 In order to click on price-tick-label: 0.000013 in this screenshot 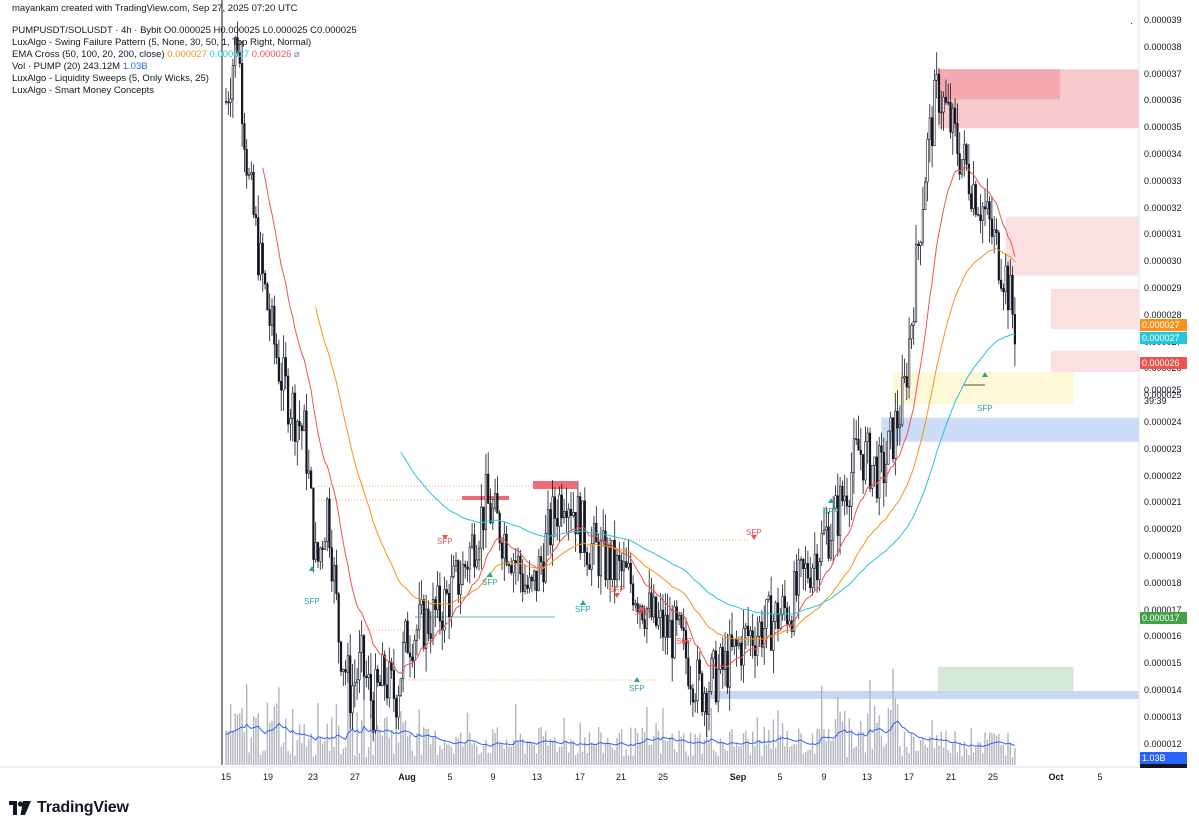, I will do `click(1163, 716)`.